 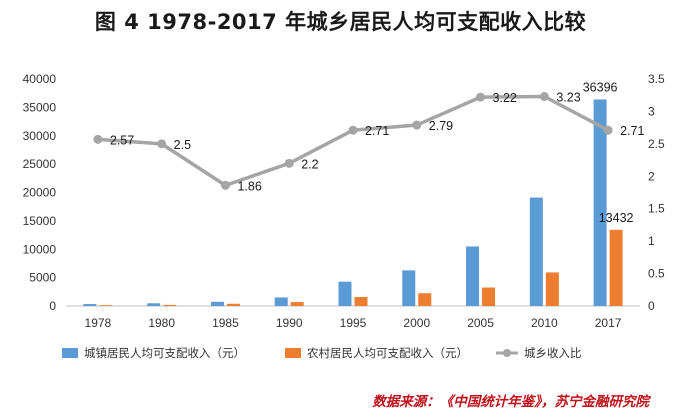 I want to click on ratio-data-label: 2.2, so click(x=309, y=164).